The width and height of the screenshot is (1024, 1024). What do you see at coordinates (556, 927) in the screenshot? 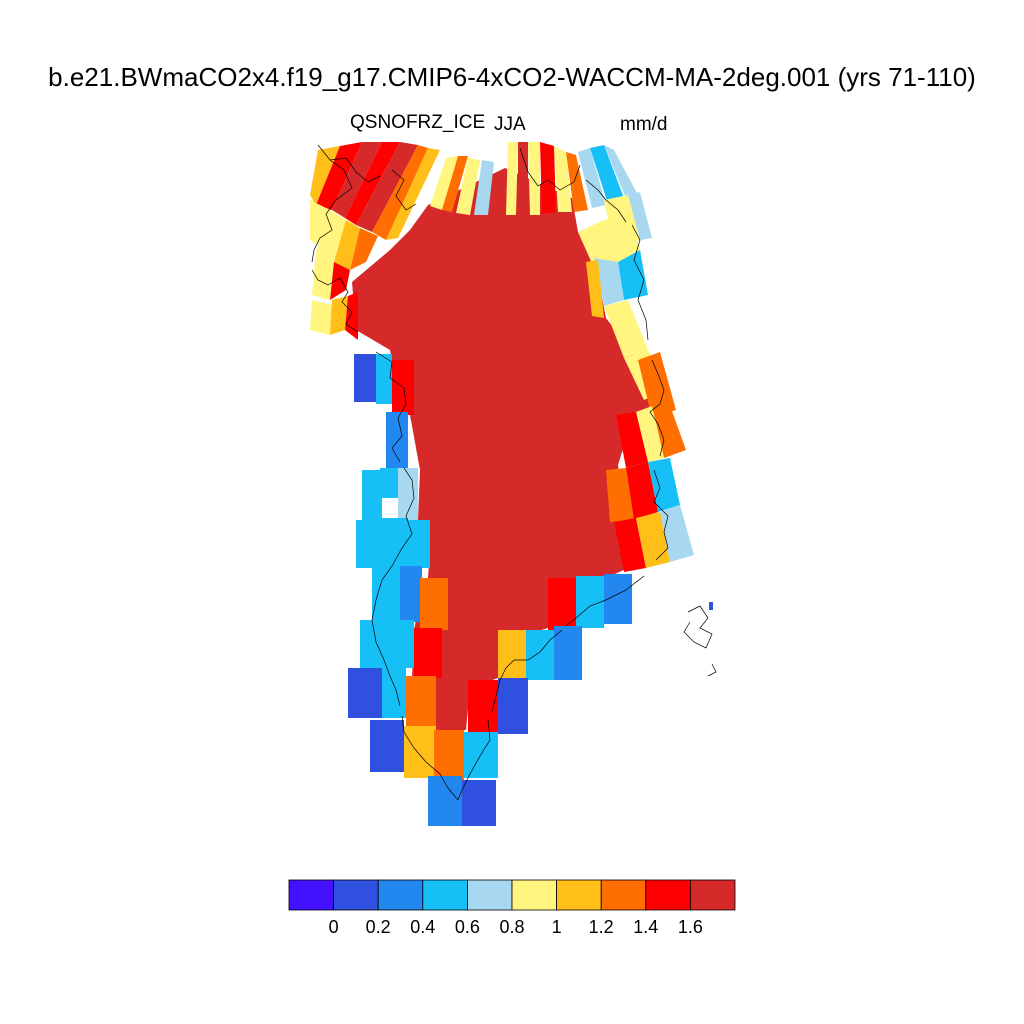
I see `colorbar-tick-label: 1` at bounding box center [556, 927].